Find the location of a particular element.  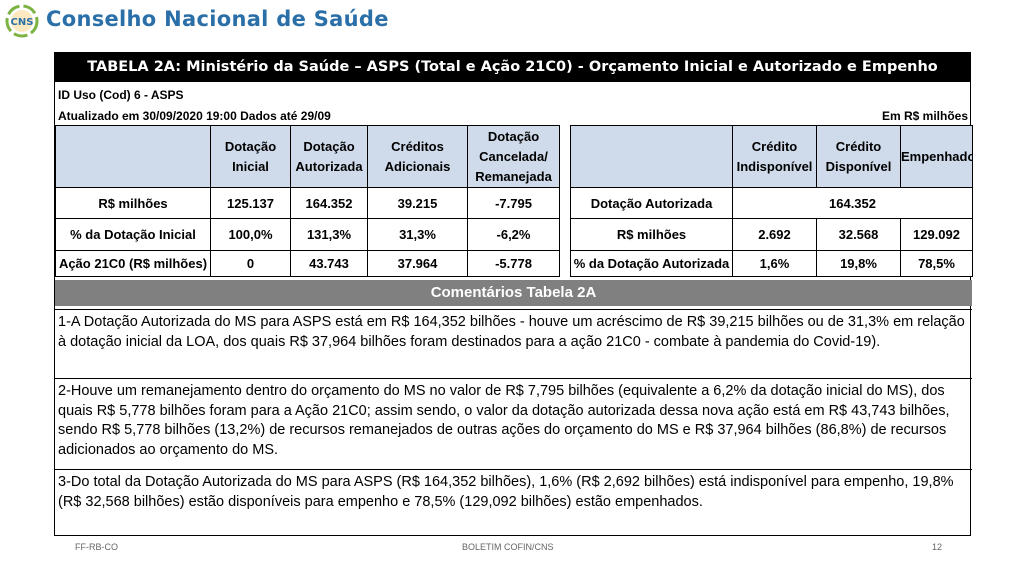

cell-value: 1,6% is located at coordinates (774, 263).